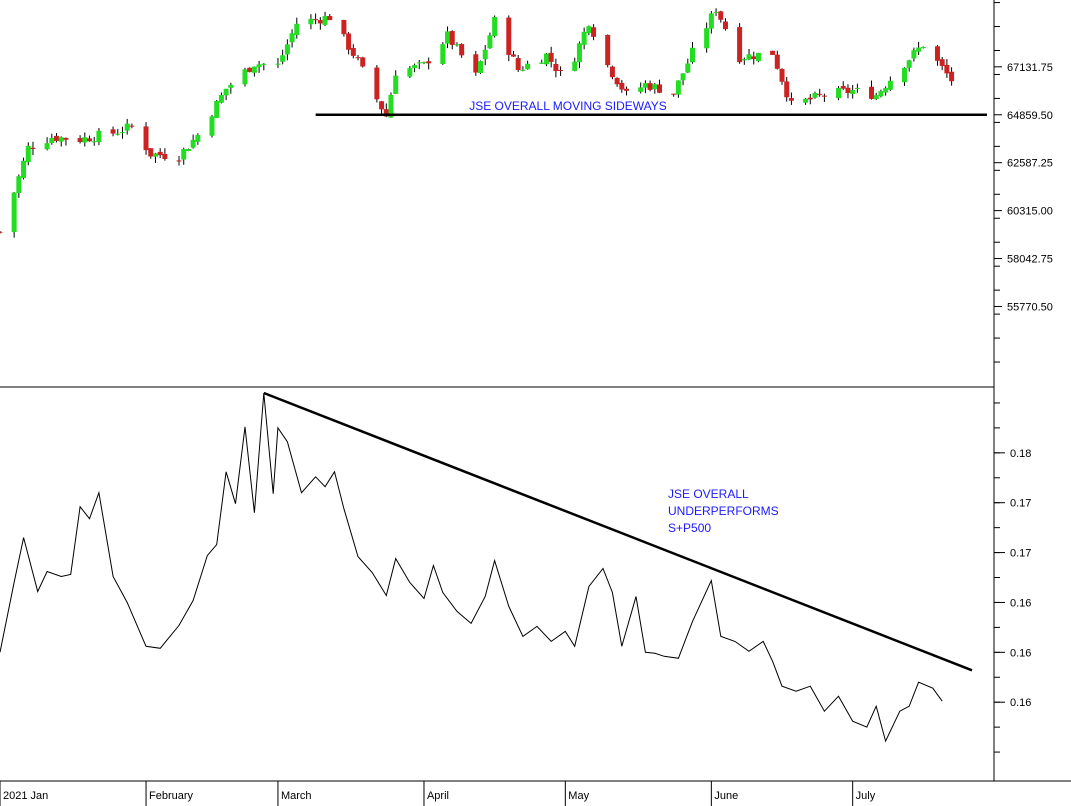  Describe the element at coordinates (578, 796) in the screenshot. I see `month-label: May` at that location.